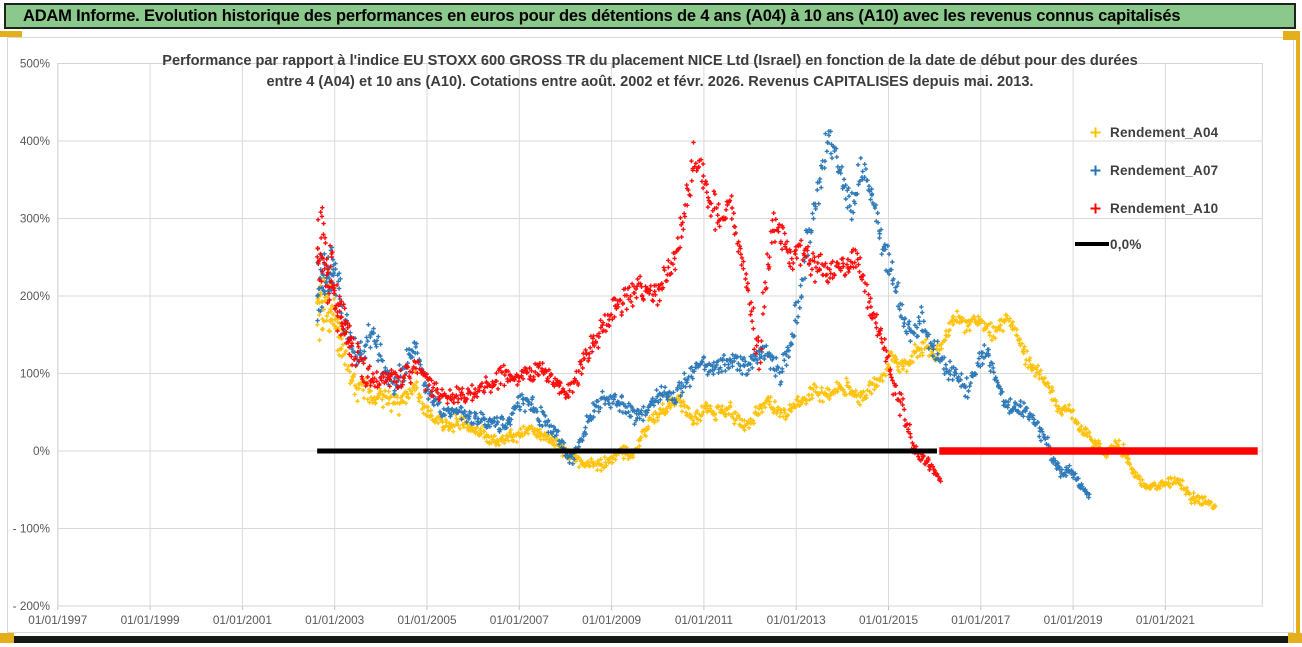 The width and height of the screenshot is (1302, 647). Describe the element at coordinates (334, 620) in the screenshot. I see `x-axis-tick-label: 01/01/2003` at that location.